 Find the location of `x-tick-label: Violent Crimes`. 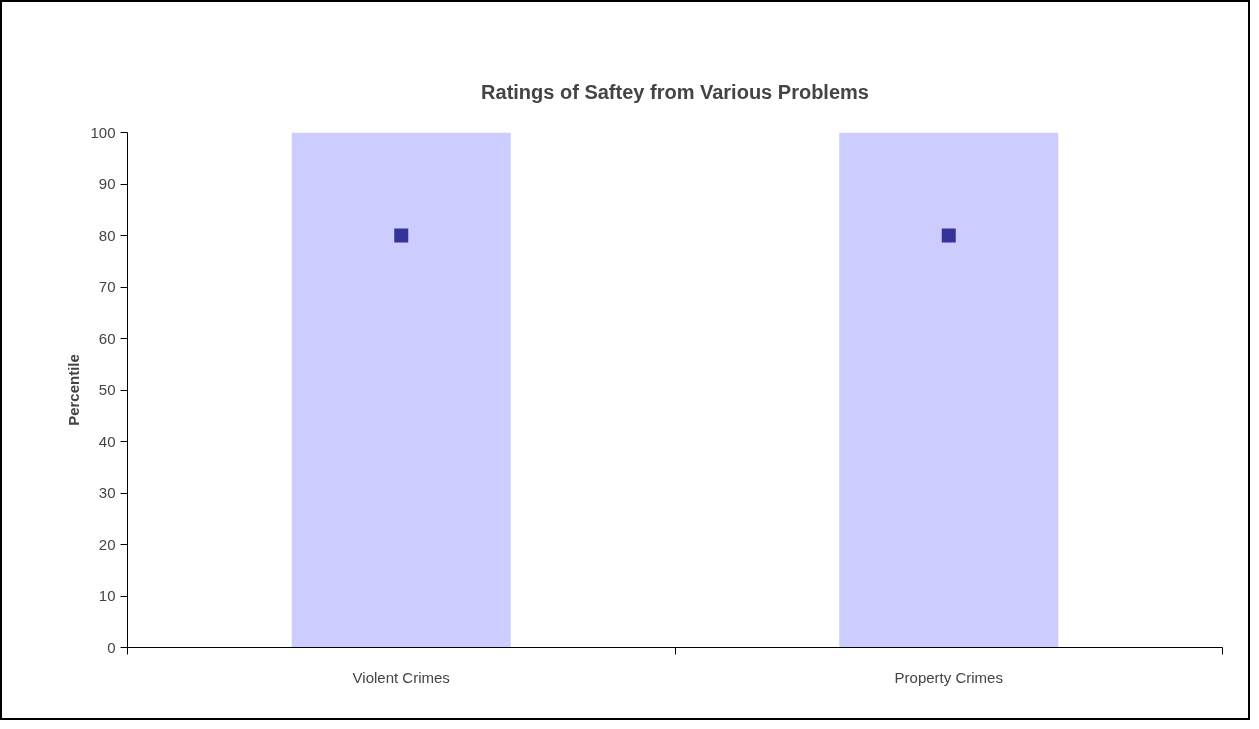

x-tick-label: Violent Crimes is located at coordinates (401, 677).